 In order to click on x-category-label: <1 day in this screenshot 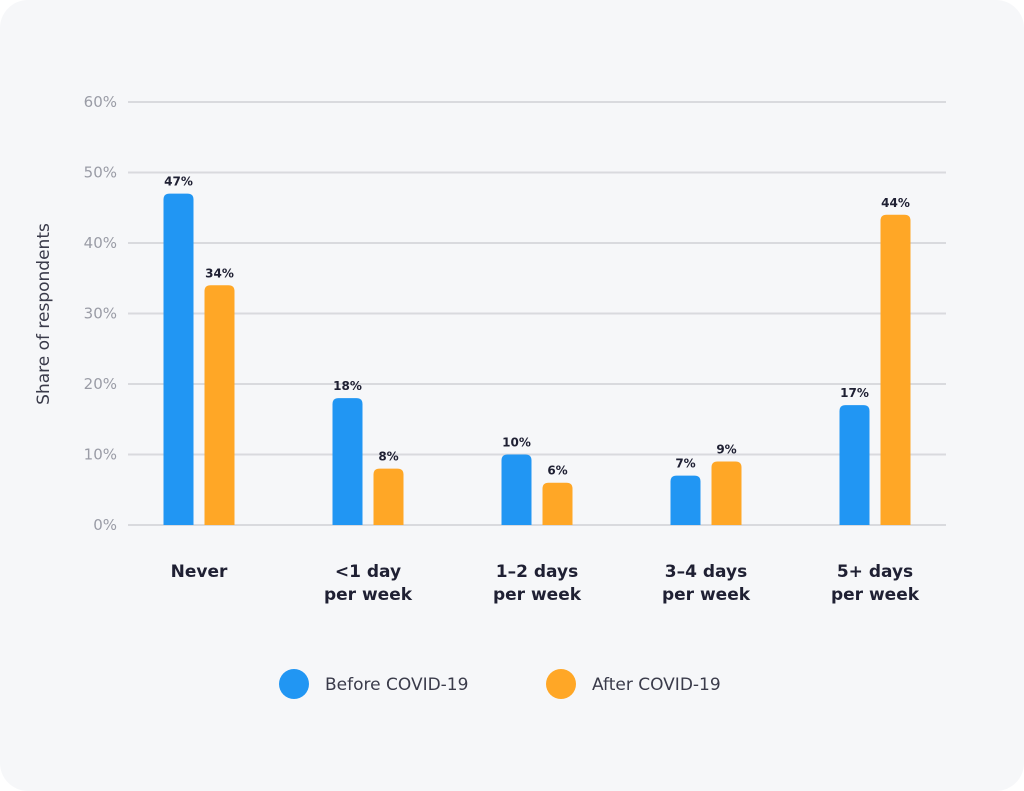, I will do `click(368, 572)`.